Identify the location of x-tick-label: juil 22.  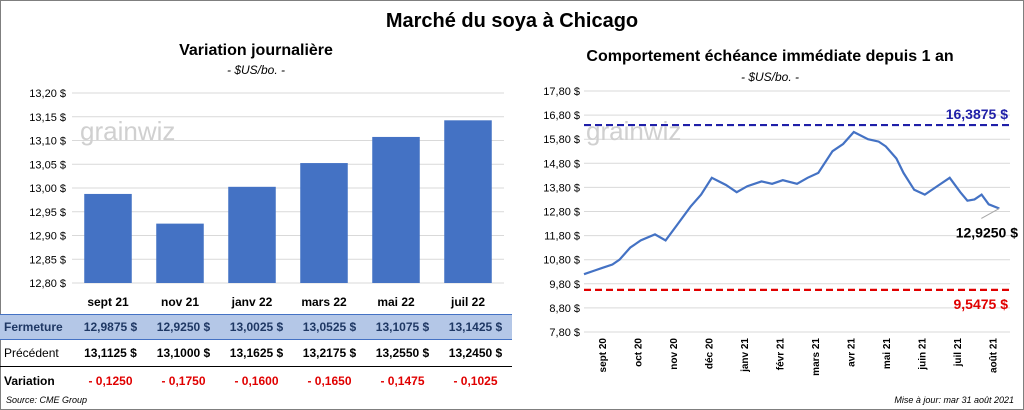
(467, 302).